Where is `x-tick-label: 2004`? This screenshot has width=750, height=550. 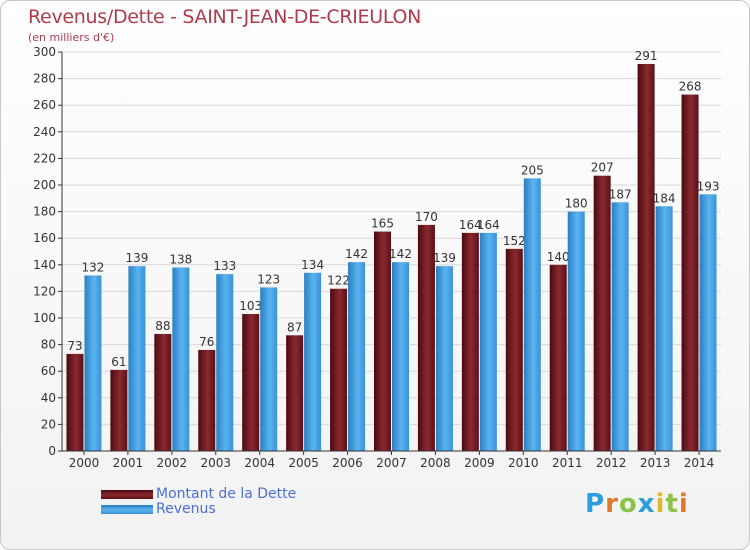 x-tick-label: 2004 is located at coordinates (259, 463).